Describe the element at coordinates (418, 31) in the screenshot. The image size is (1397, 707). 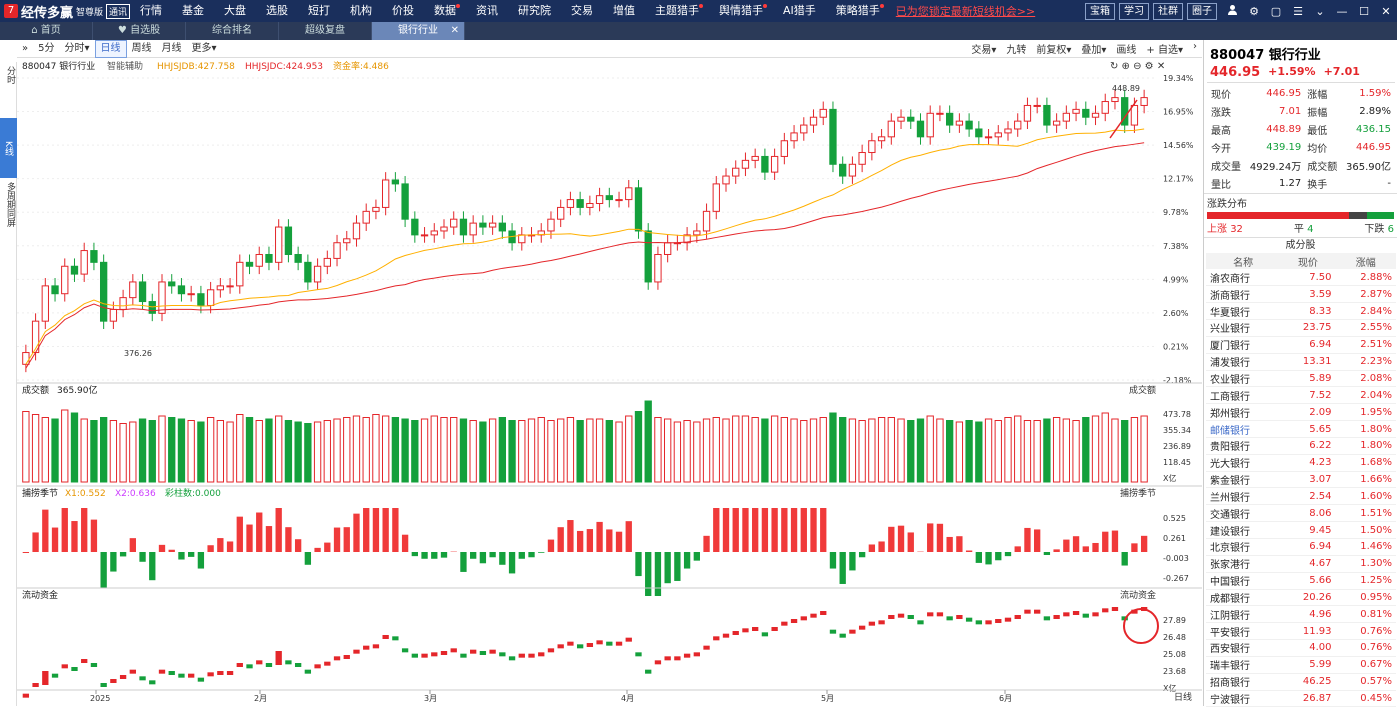
I see `tab-bank-industry: 银行行业✕` at that location.